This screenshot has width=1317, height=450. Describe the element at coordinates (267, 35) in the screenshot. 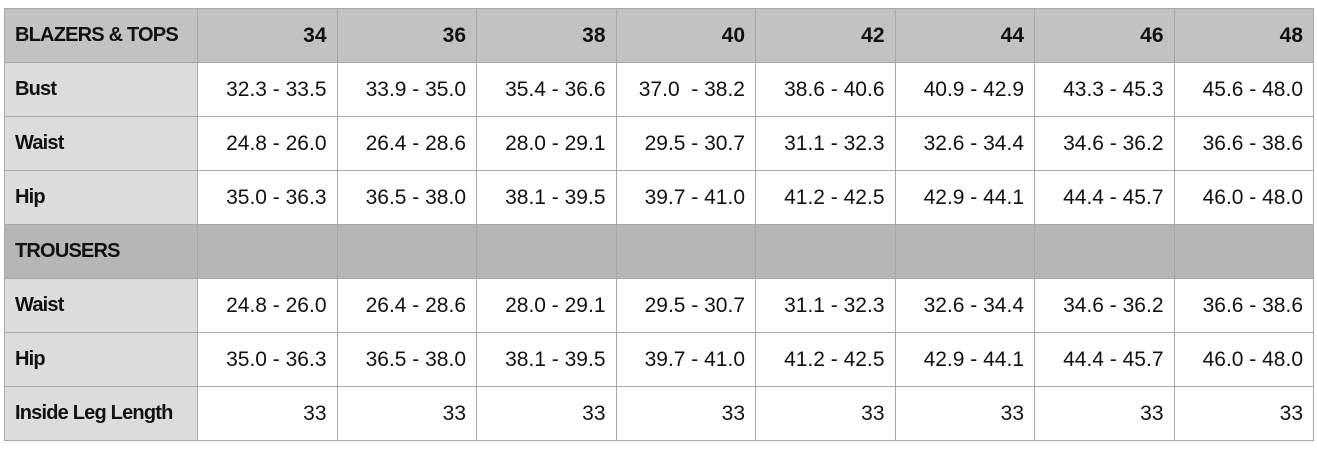

I see `size-header: 34` at that location.